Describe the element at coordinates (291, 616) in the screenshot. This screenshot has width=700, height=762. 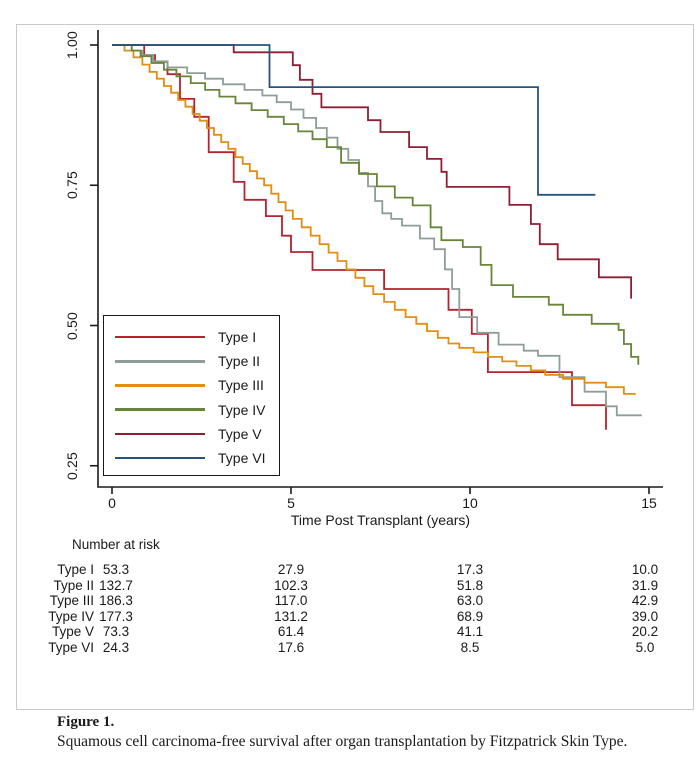
I see `risk-value: 131.2` at that location.